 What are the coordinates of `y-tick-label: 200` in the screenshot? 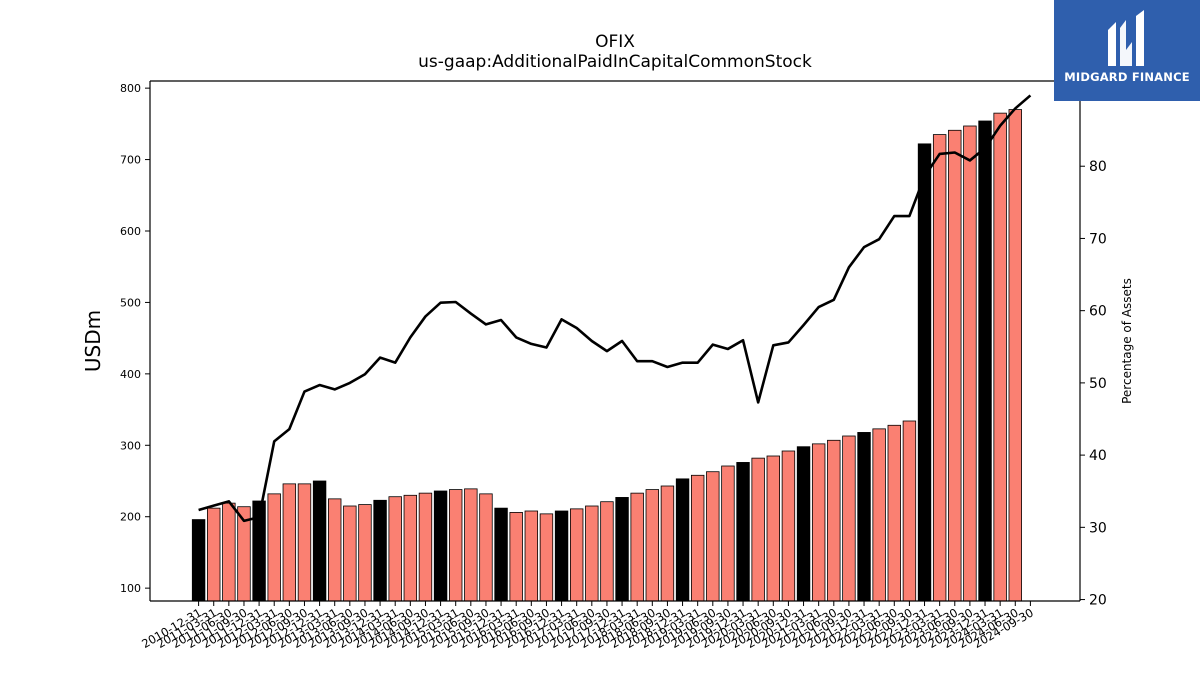 It's located at (130, 517).